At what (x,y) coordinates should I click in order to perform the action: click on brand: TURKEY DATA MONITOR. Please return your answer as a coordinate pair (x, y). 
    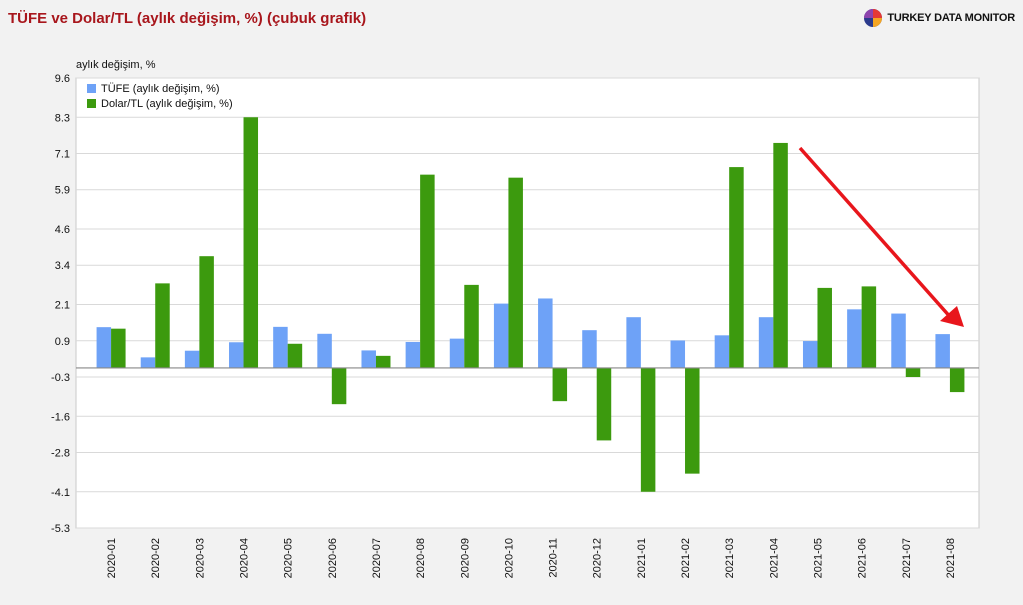
    Looking at the image, I should click on (939, 18).